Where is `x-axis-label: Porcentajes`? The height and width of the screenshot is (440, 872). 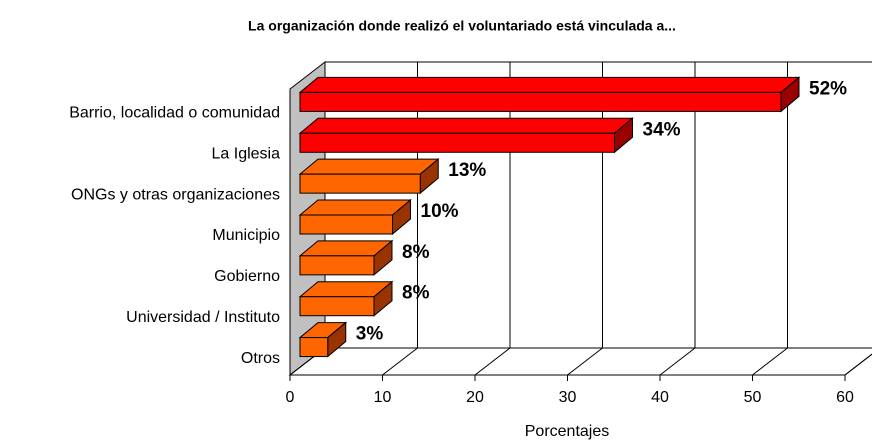 x-axis-label: Porcentajes is located at coordinates (567, 431).